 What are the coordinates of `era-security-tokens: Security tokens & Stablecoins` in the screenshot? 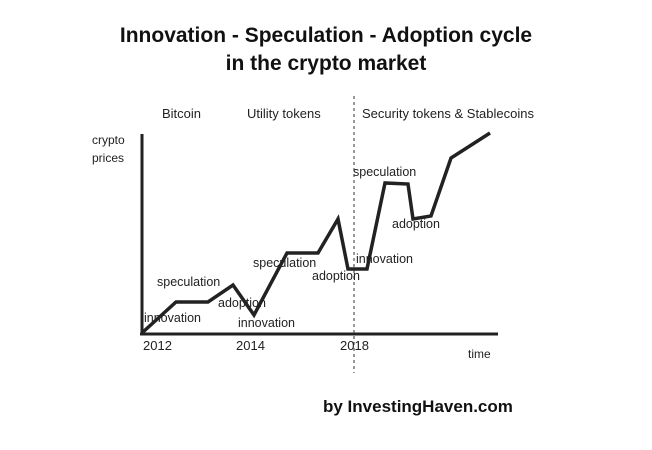 It's located at (448, 113).